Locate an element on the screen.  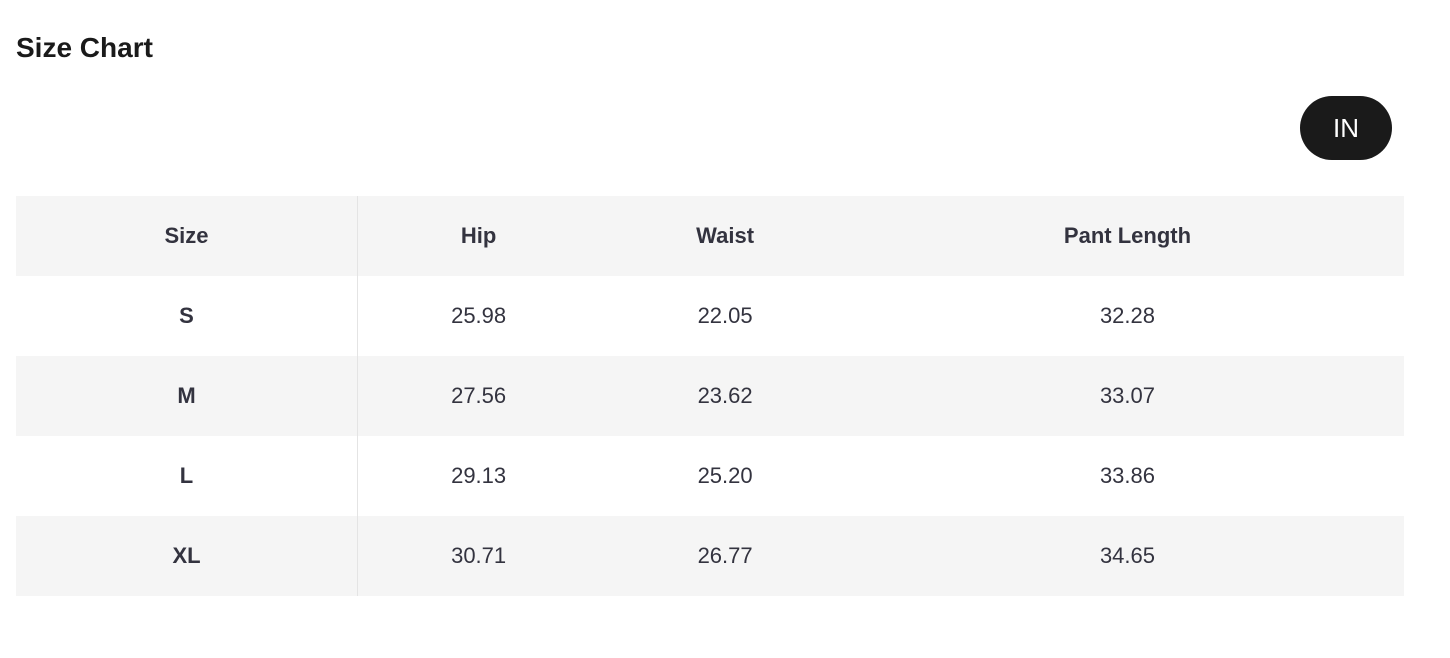
table-row: M 27.56 23.62 33.07 is located at coordinates (710, 396).